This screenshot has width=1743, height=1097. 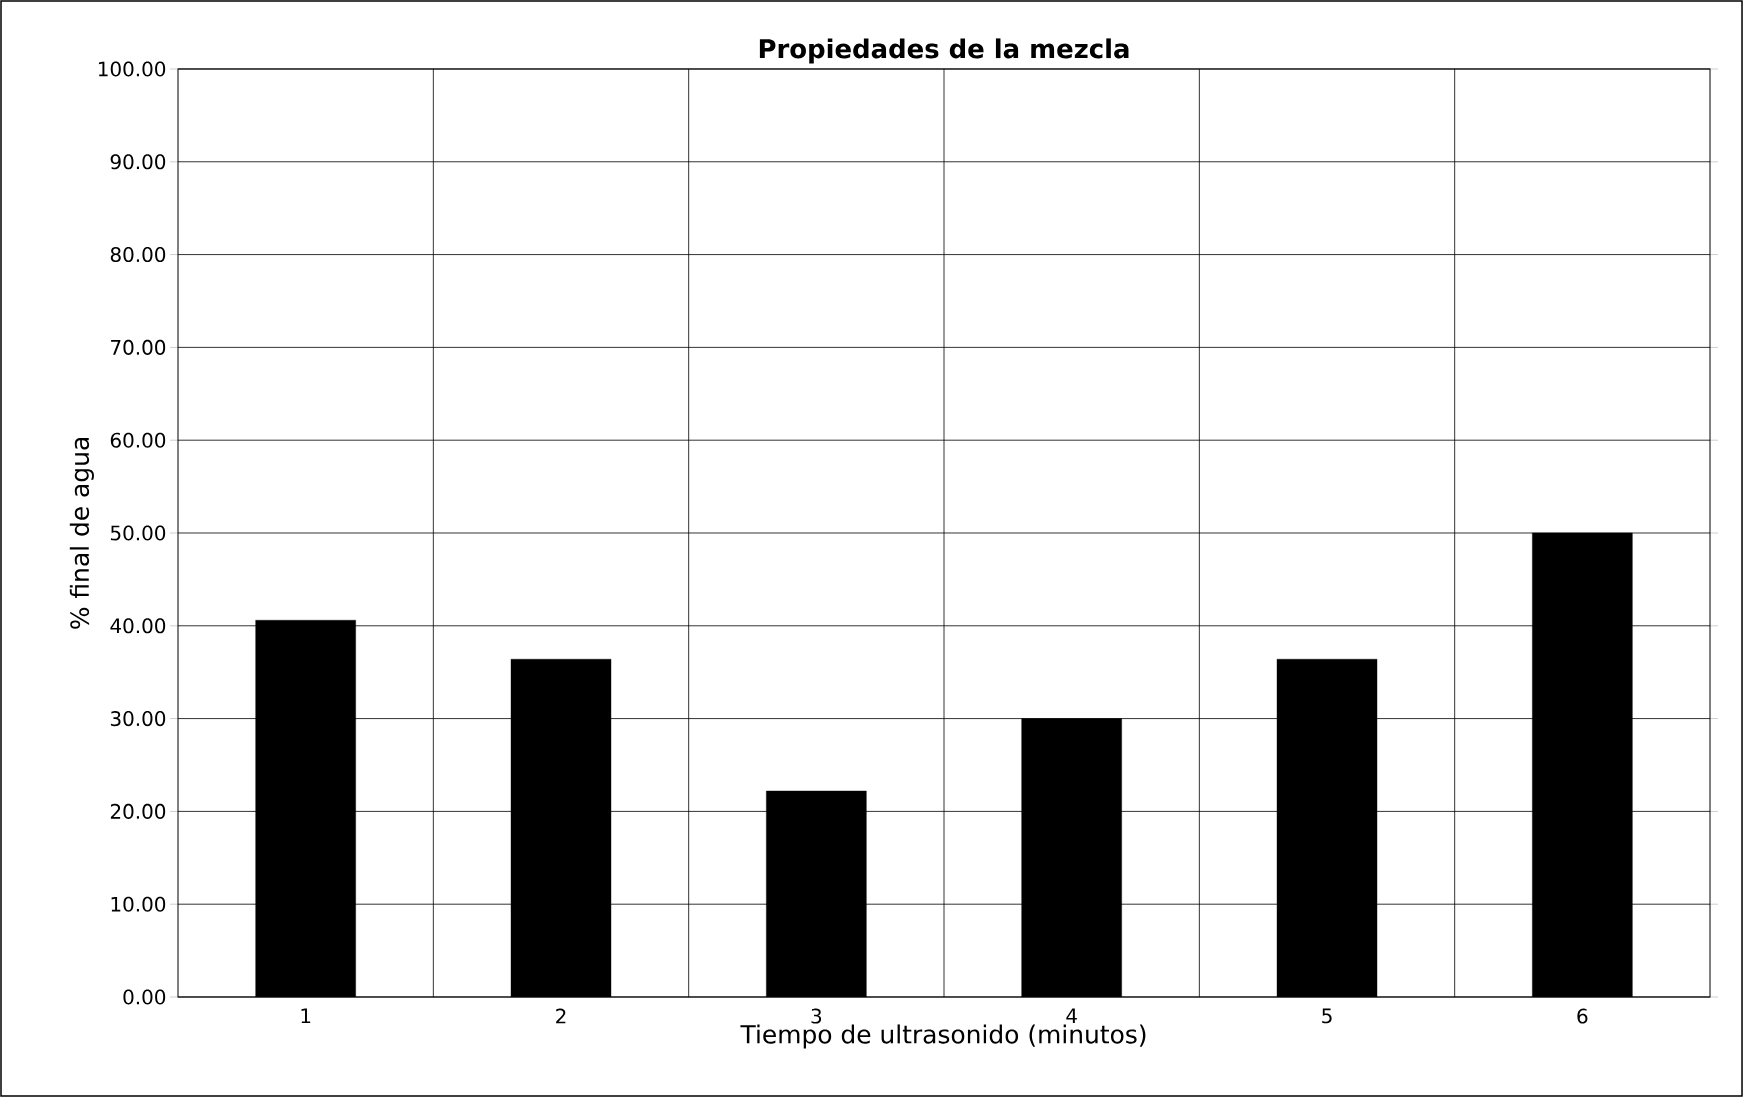 What do you see at coordinates (561, 1016) in the screenshot?
I see `x-tick-label: 2` at bounding box center [561, 1016].